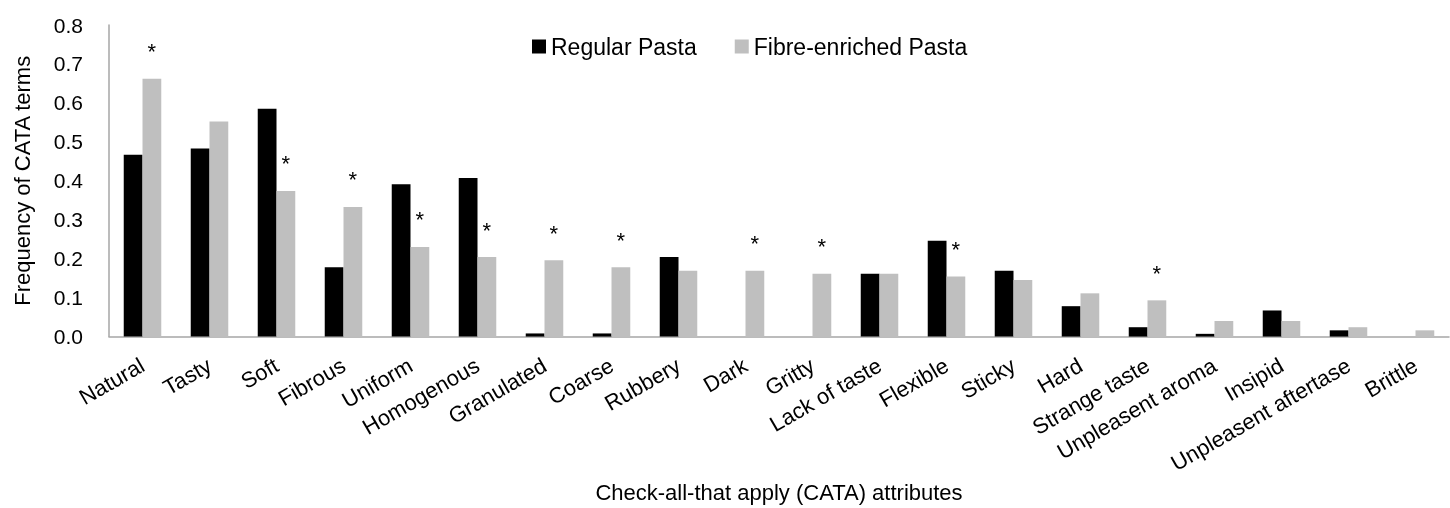  What do you see at coordinates (779, 492) in the screenshot?
I see `x-axis-title: Check-all-that apply (CATA) attributes` at bounding box center [779, 492].